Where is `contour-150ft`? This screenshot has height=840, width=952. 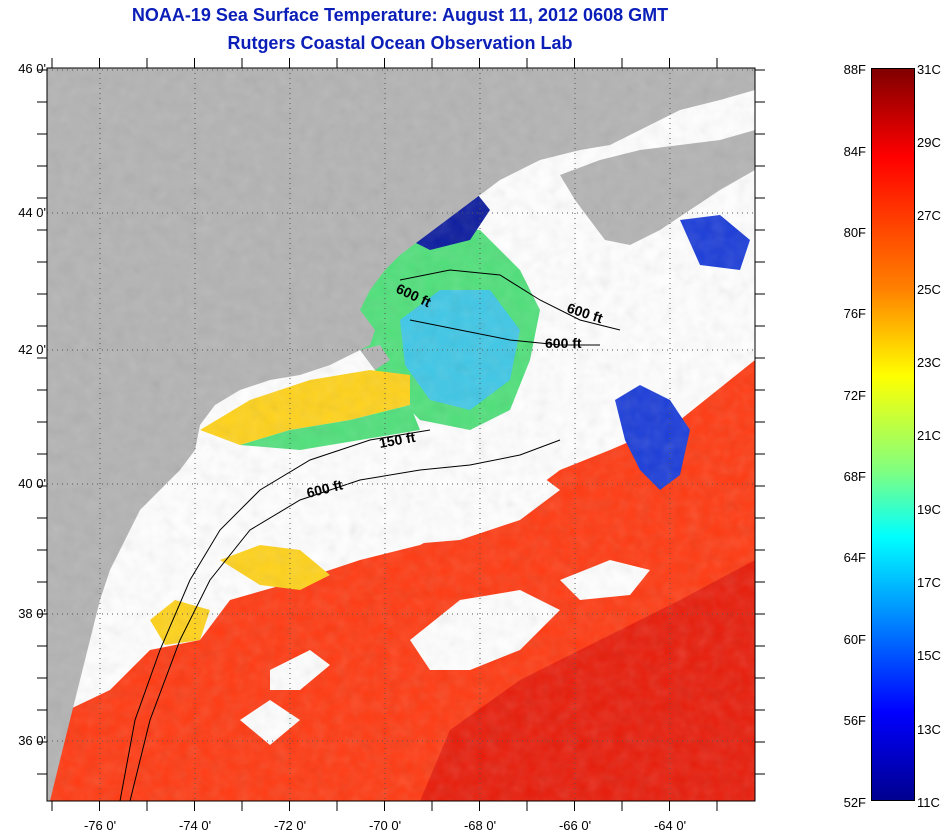
contour-150ft is located at coordinates (275, 615).